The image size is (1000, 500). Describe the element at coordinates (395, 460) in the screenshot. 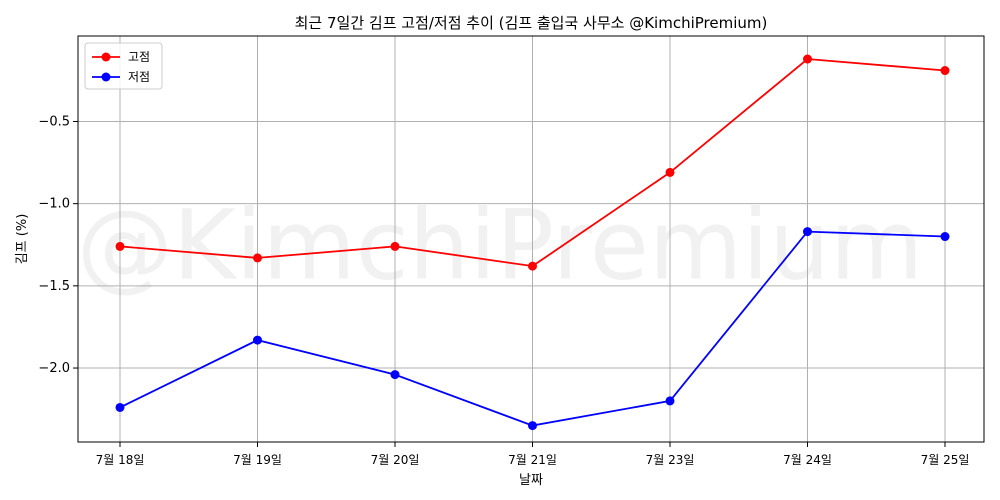

I see `x-tick-label: 7월 20일` at that location.